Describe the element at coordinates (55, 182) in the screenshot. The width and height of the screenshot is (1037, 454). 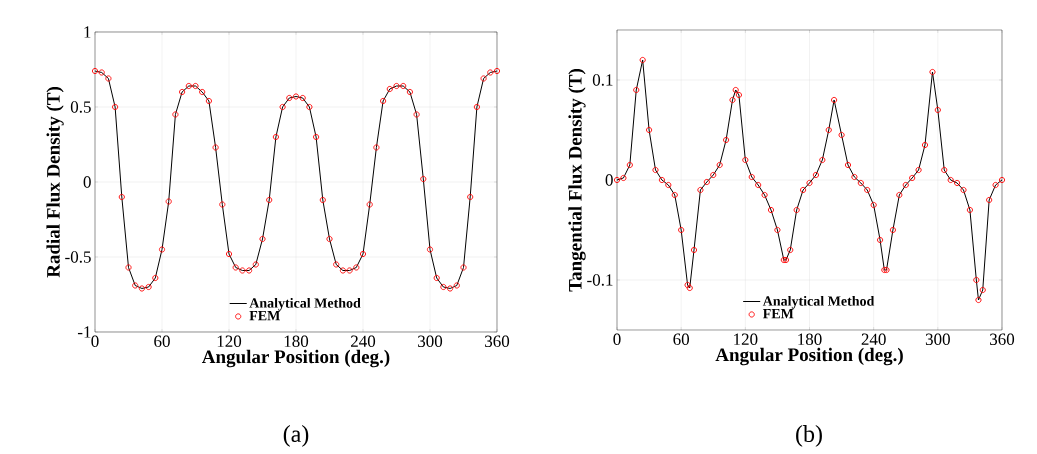
I see `y-axis-title: Radial Flux Density (T)` at that location.